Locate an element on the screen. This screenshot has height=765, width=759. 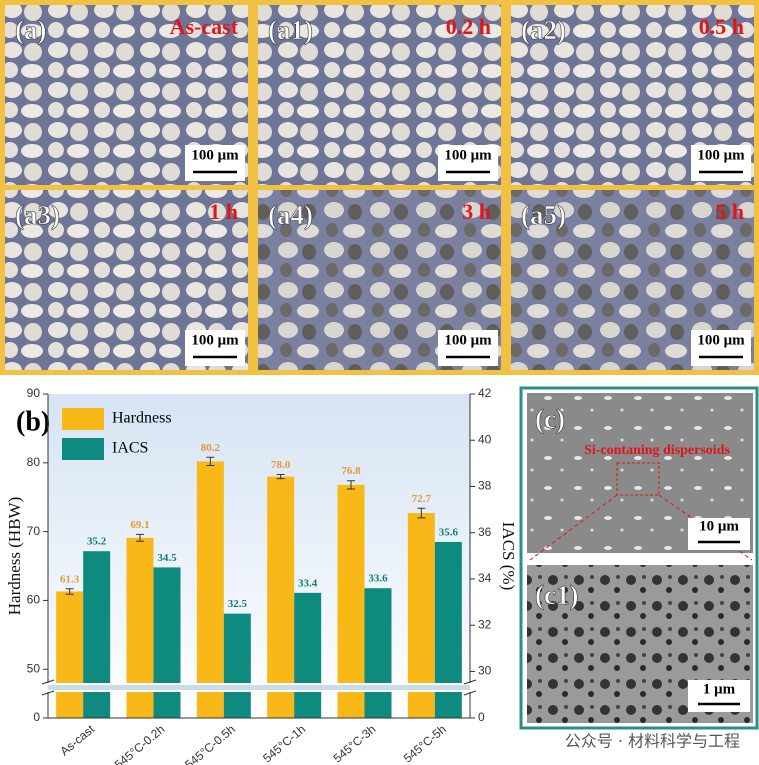
value-label: 61.3 is located at coordinates (70, 579).